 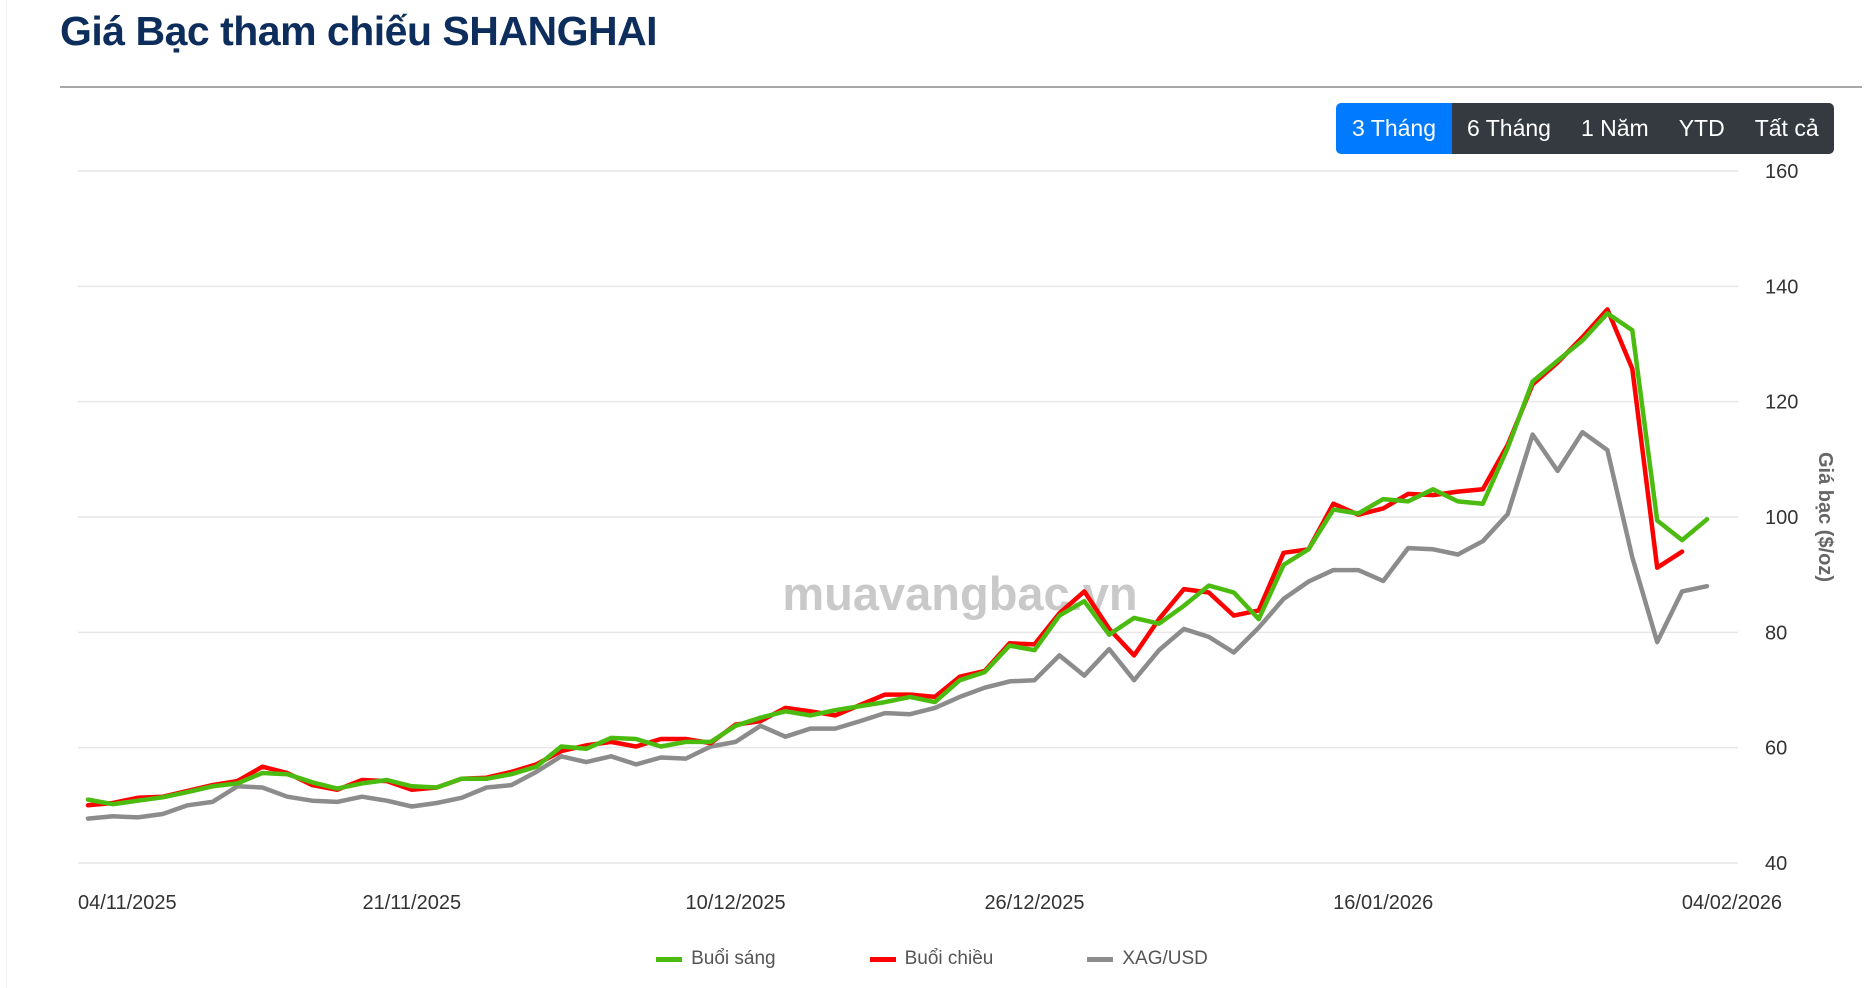 I want to click on legend-swatch-afternoon, so click(x=882, y=959).